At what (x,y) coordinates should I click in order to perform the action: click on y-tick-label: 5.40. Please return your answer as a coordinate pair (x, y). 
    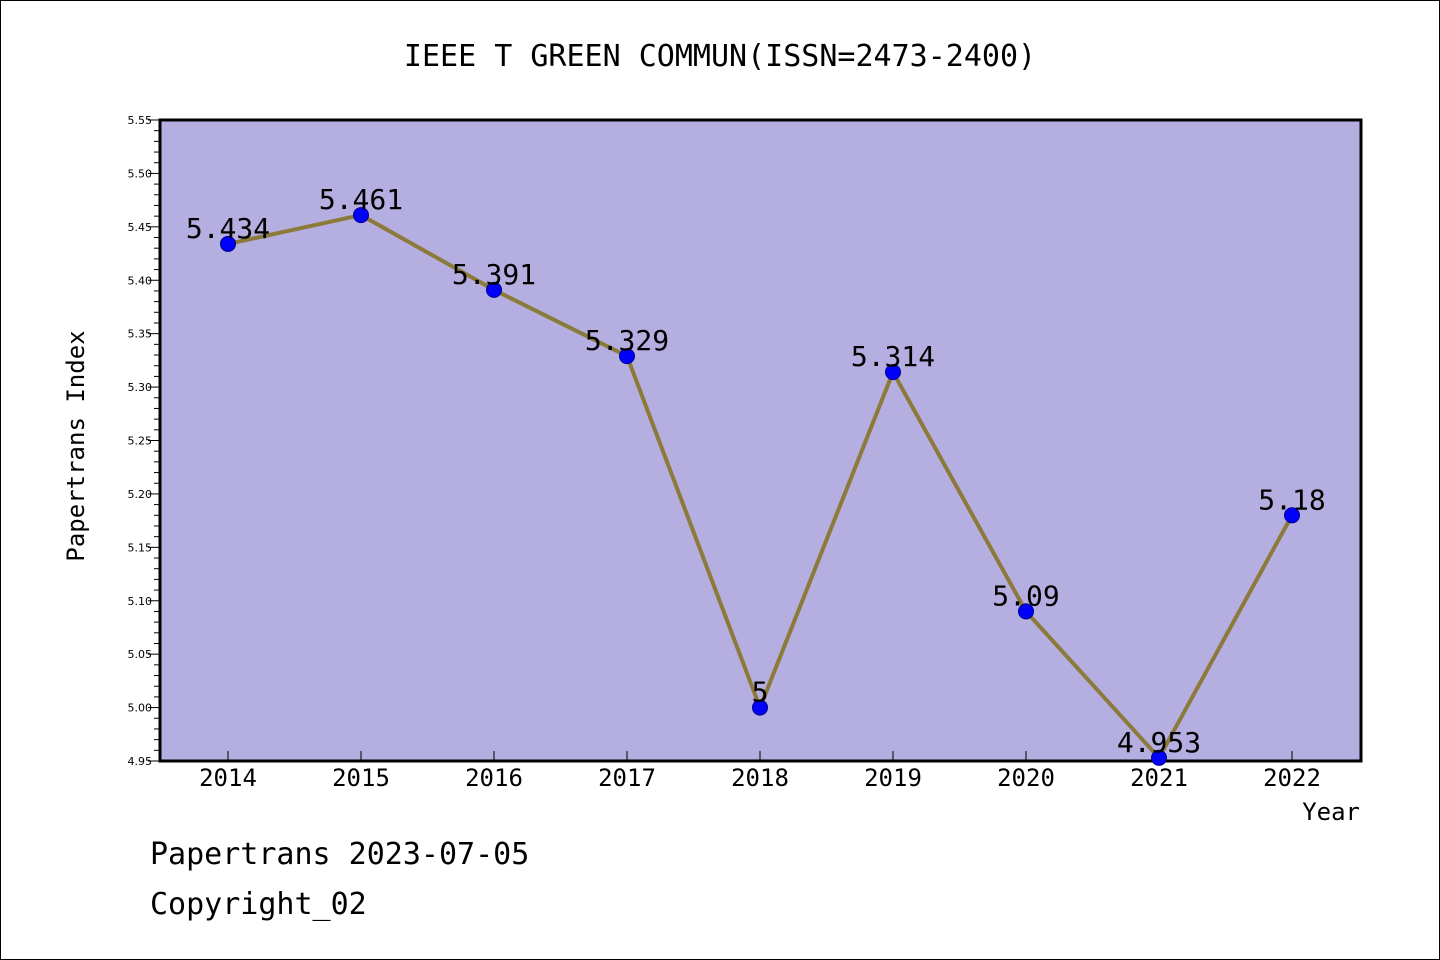
    Looking at the image, I should click on (140, 280).